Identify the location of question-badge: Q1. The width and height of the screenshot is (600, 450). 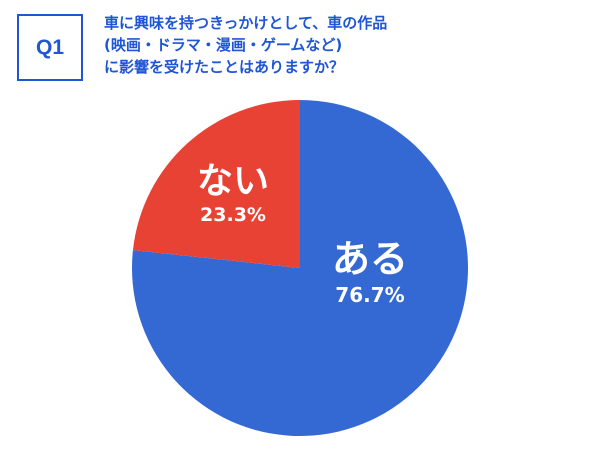
(50, 47).